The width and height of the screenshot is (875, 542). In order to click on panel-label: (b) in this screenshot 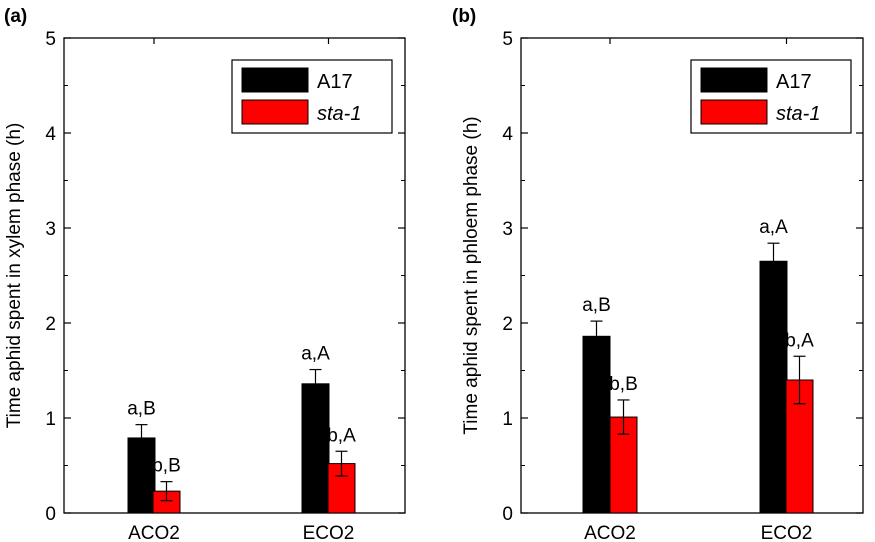, I will do `click(464, 16)`.